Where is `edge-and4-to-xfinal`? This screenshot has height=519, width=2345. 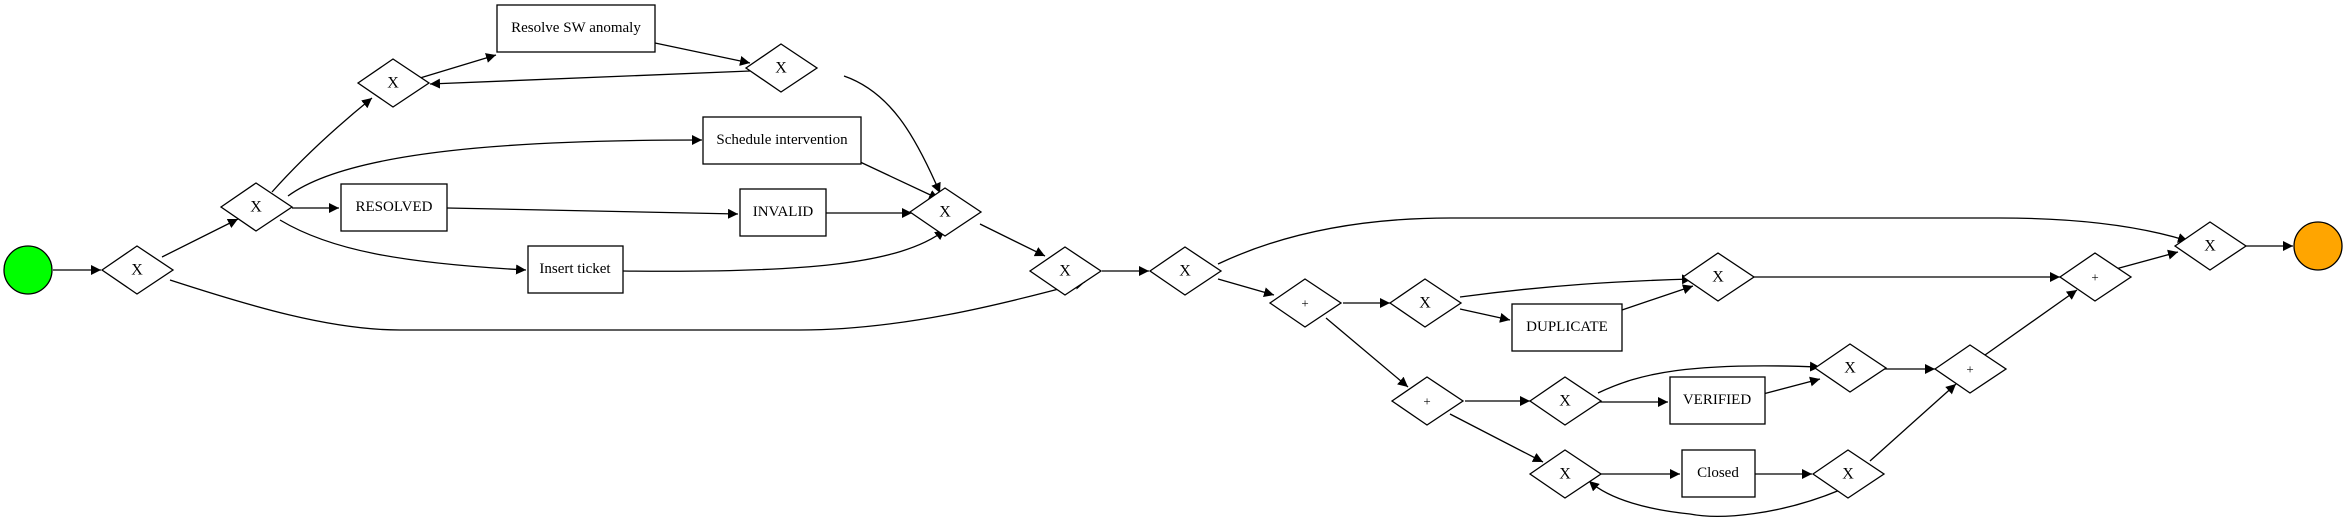 edge-and4-to-xfinal is located at coordinates (2145, 260).